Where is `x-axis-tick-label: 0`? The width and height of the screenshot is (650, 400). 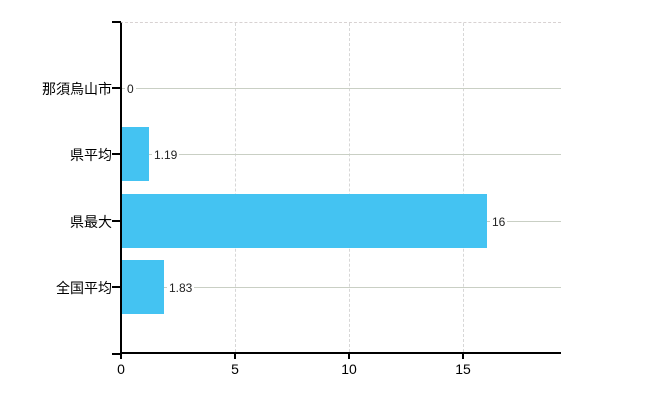
x-axis-tick-label: 0 is located at coordinates (121, 369).